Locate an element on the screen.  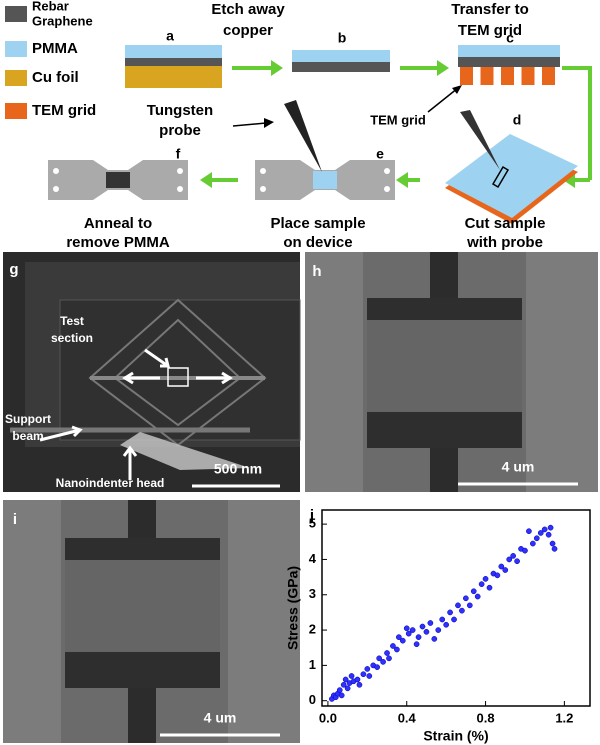
label: Transfer to is located at coordinates (490, 9).